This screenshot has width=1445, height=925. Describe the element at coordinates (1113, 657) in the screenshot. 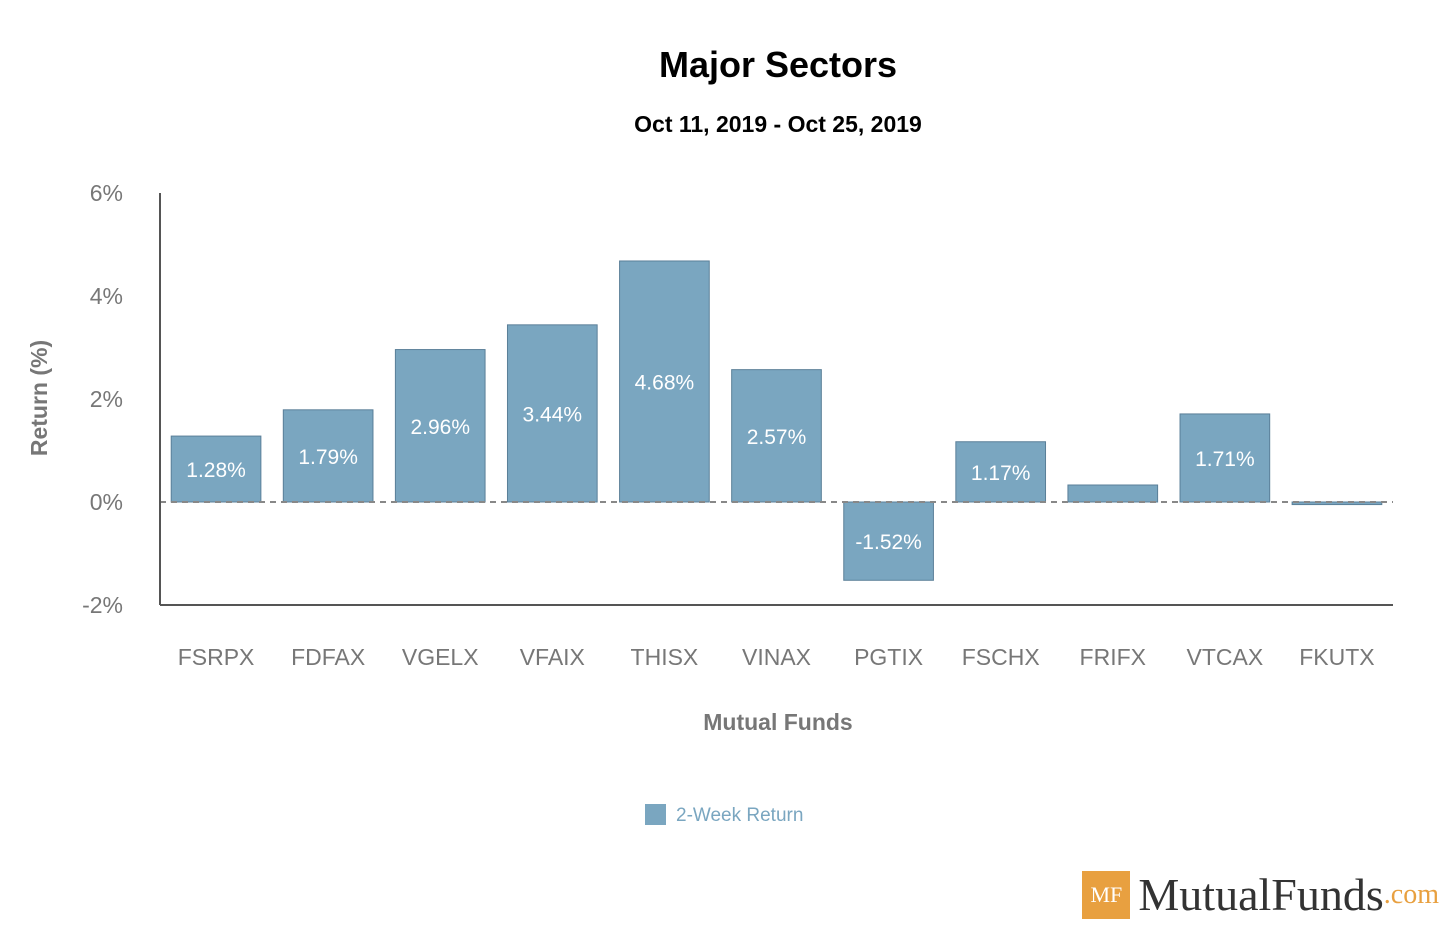

I see `x-tick-label: FRIFX` at that location.